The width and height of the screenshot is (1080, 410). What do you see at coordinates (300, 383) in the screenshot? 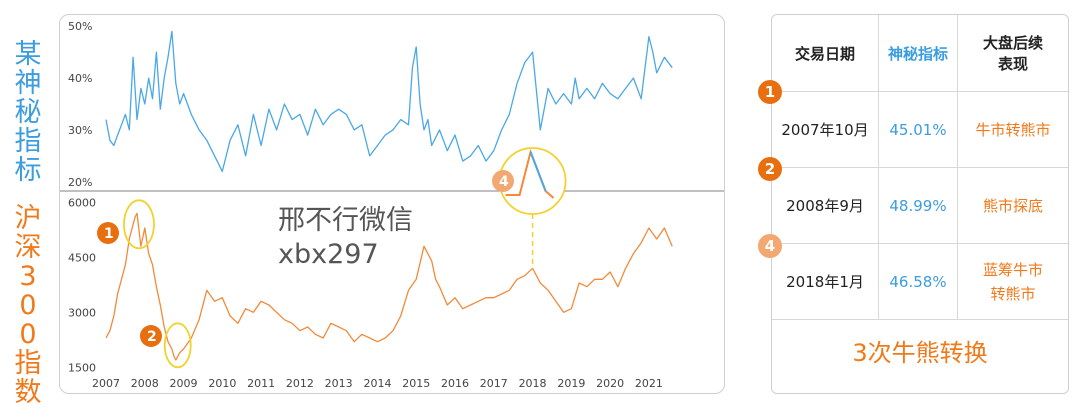
I see `x-tick-label: 2012` at bounding box center [300, 383].